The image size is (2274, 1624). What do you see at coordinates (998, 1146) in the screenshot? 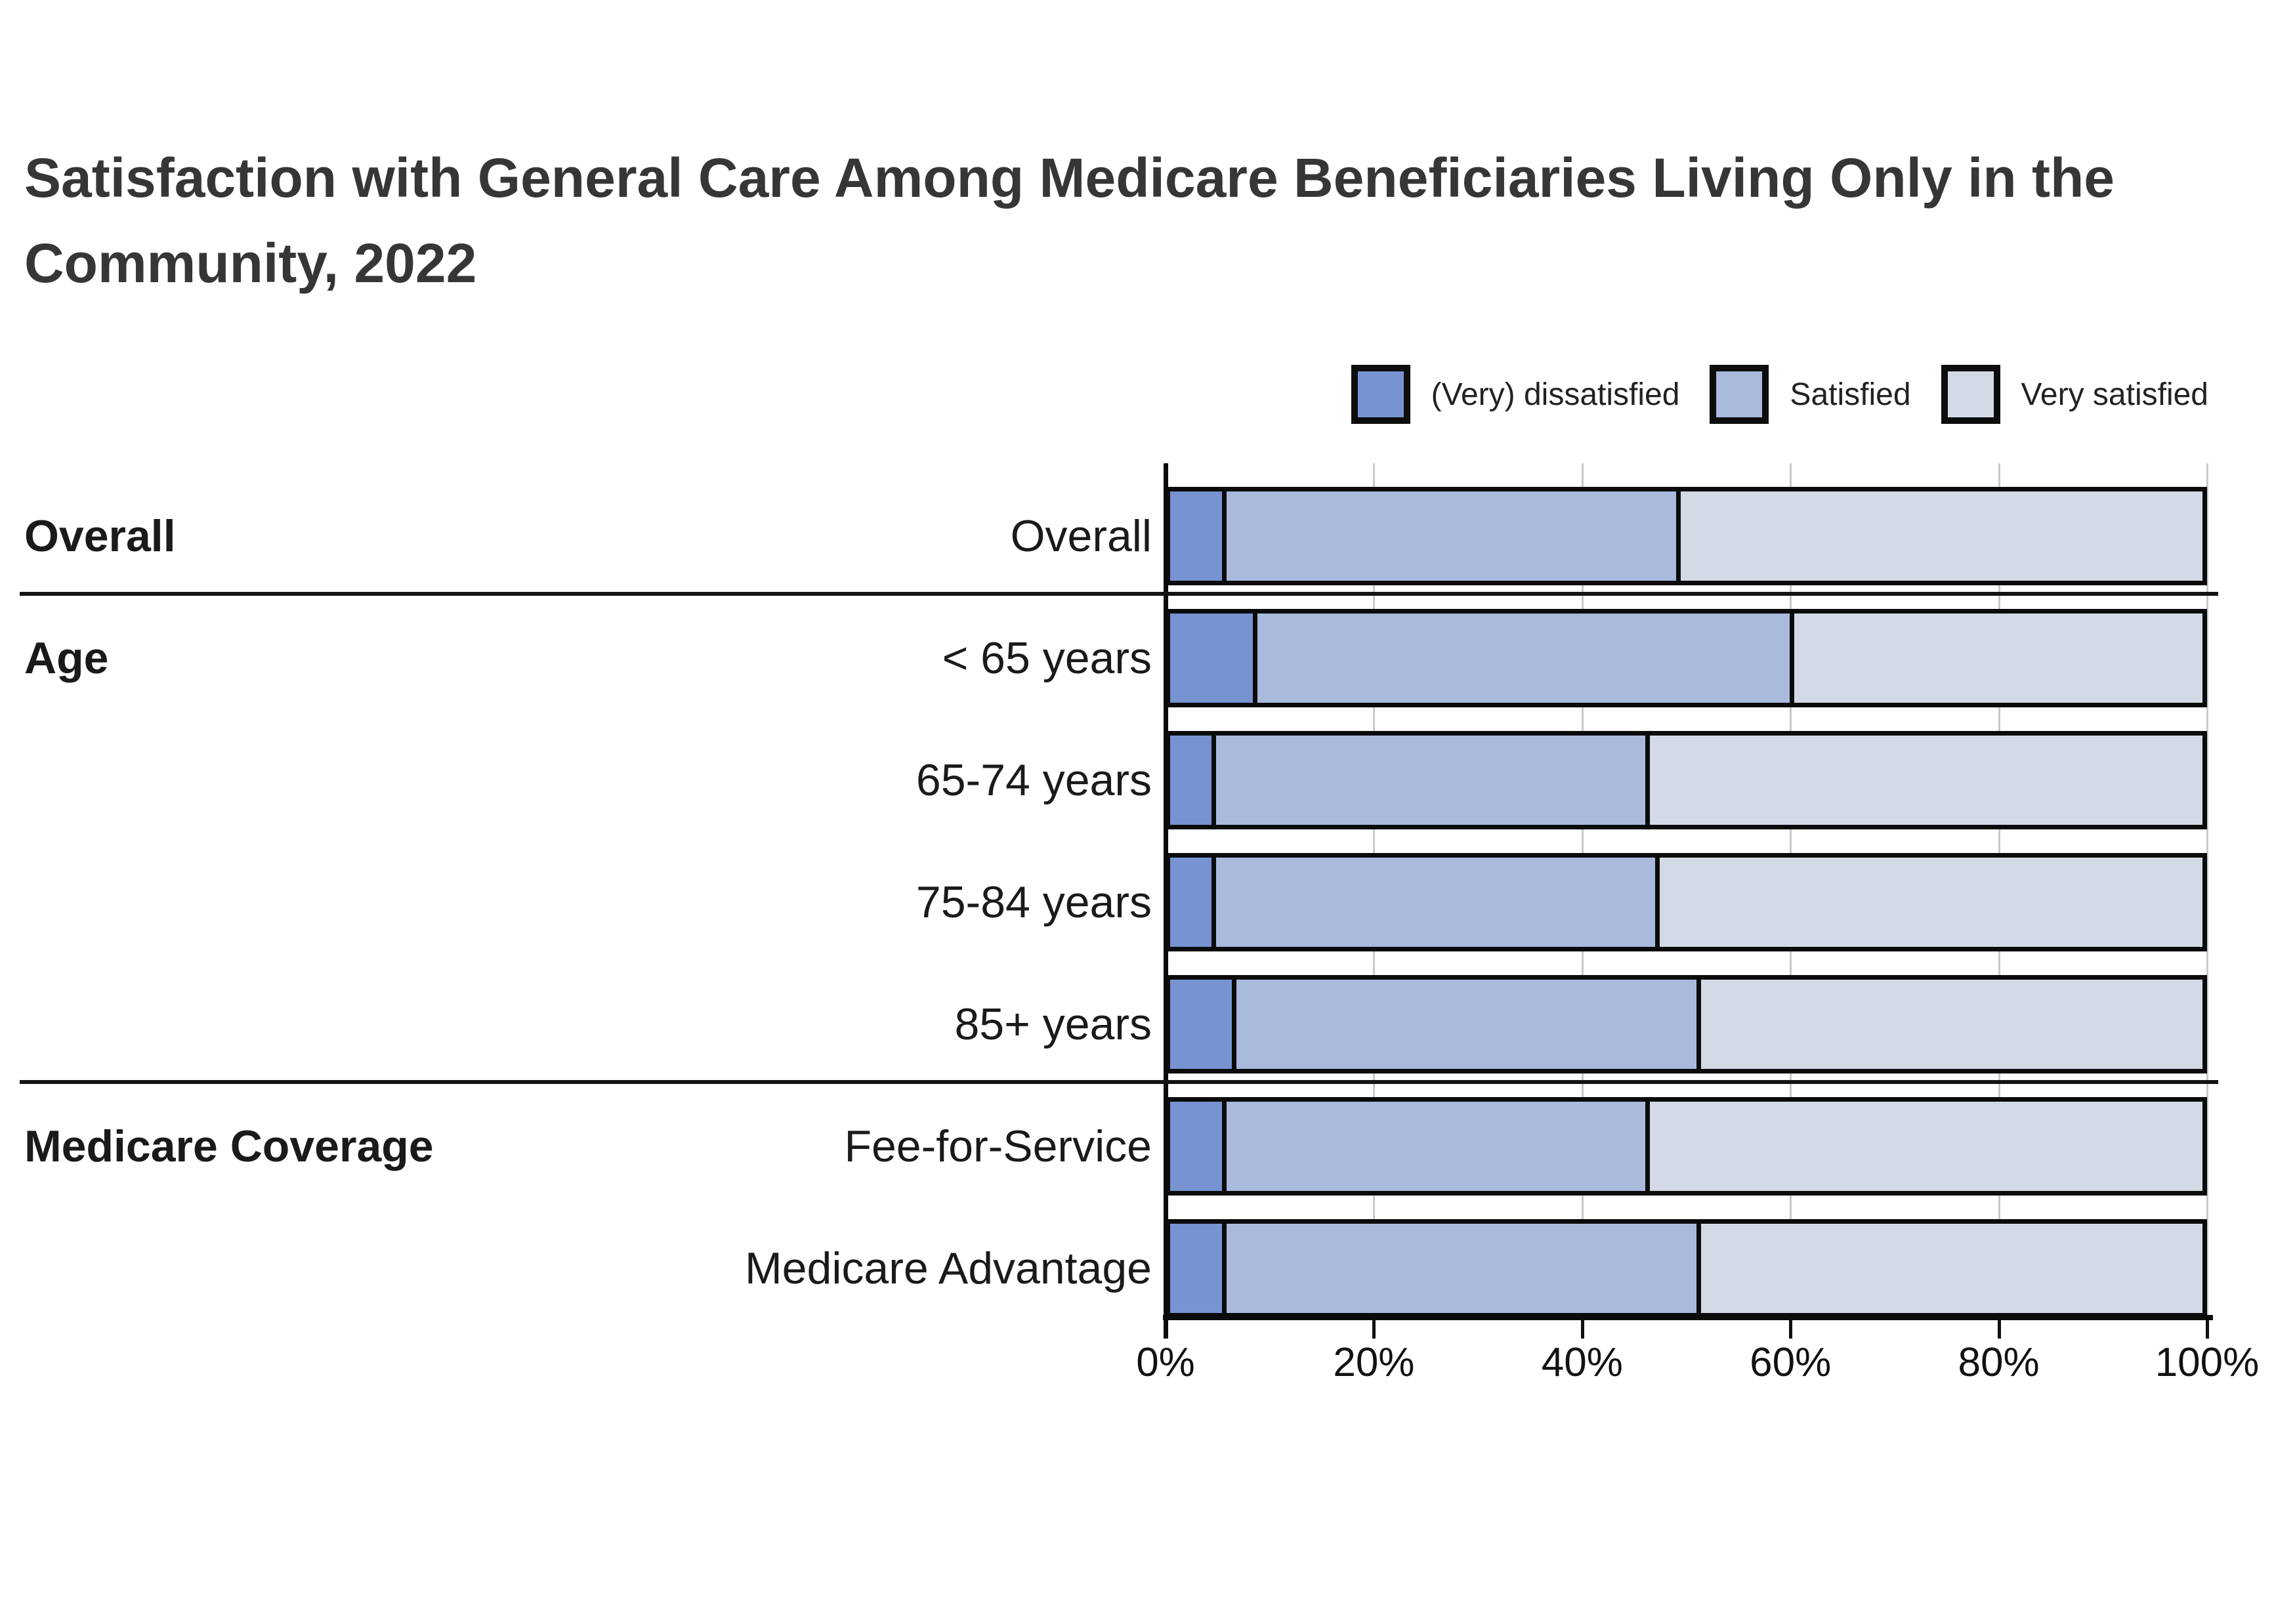
I see `row-label: Fee-for-Service` at bounding box center [998, 1146].